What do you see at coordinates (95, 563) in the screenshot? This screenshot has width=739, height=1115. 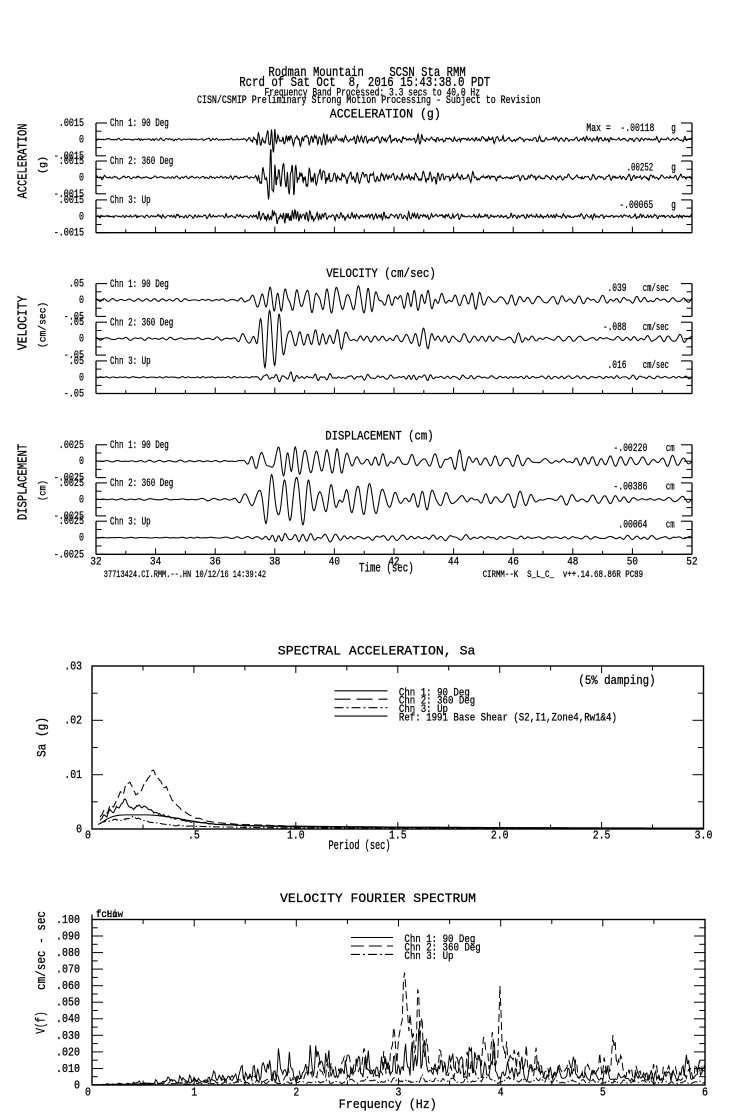 I see `svg-text: 32` at bounding box center [95, 563].